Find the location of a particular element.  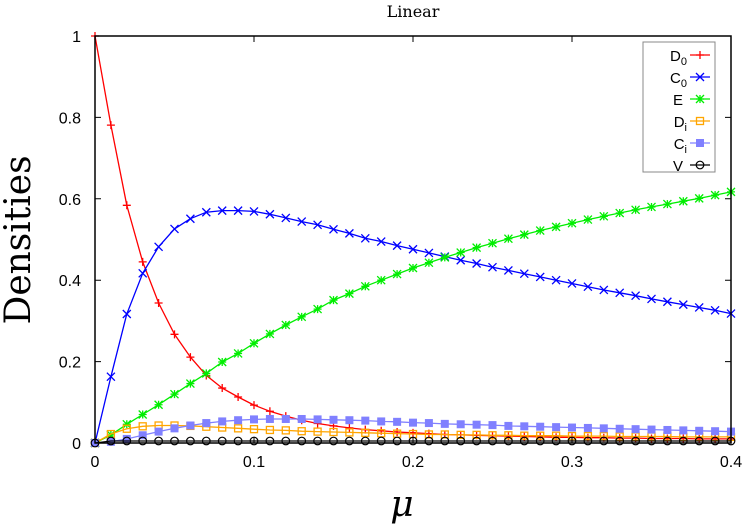

legend-label: Ci is located at coordinates (680, 146).